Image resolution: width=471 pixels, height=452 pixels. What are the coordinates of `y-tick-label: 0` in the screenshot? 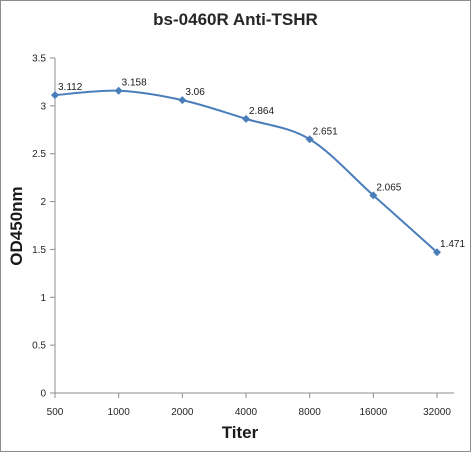 It's located at (43, 394).